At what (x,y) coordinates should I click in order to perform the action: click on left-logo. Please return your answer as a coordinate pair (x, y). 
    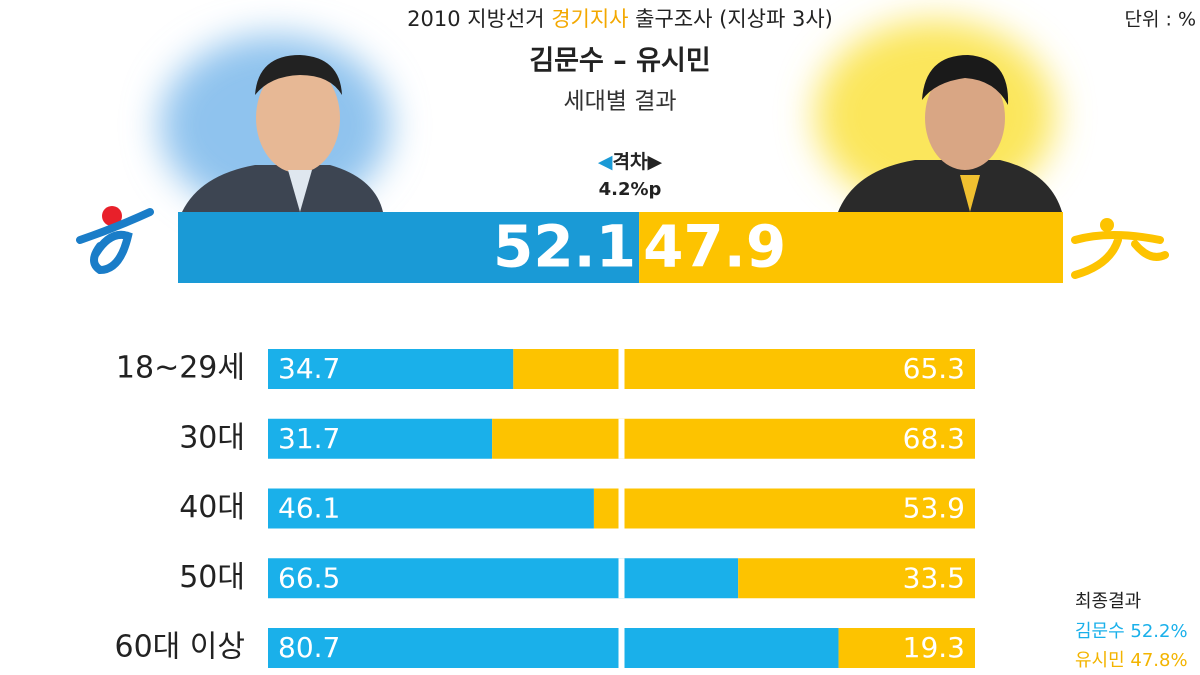
    Looking at the image, I should click on (115, 240).